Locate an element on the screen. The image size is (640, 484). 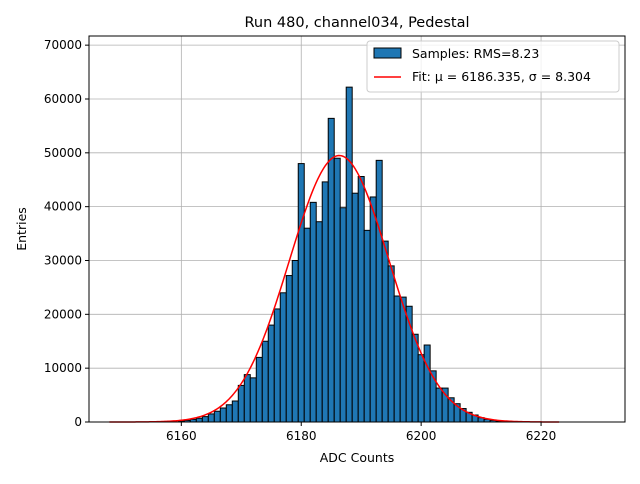
x-tick-label: 6180 is located at coordinates (301, 436).